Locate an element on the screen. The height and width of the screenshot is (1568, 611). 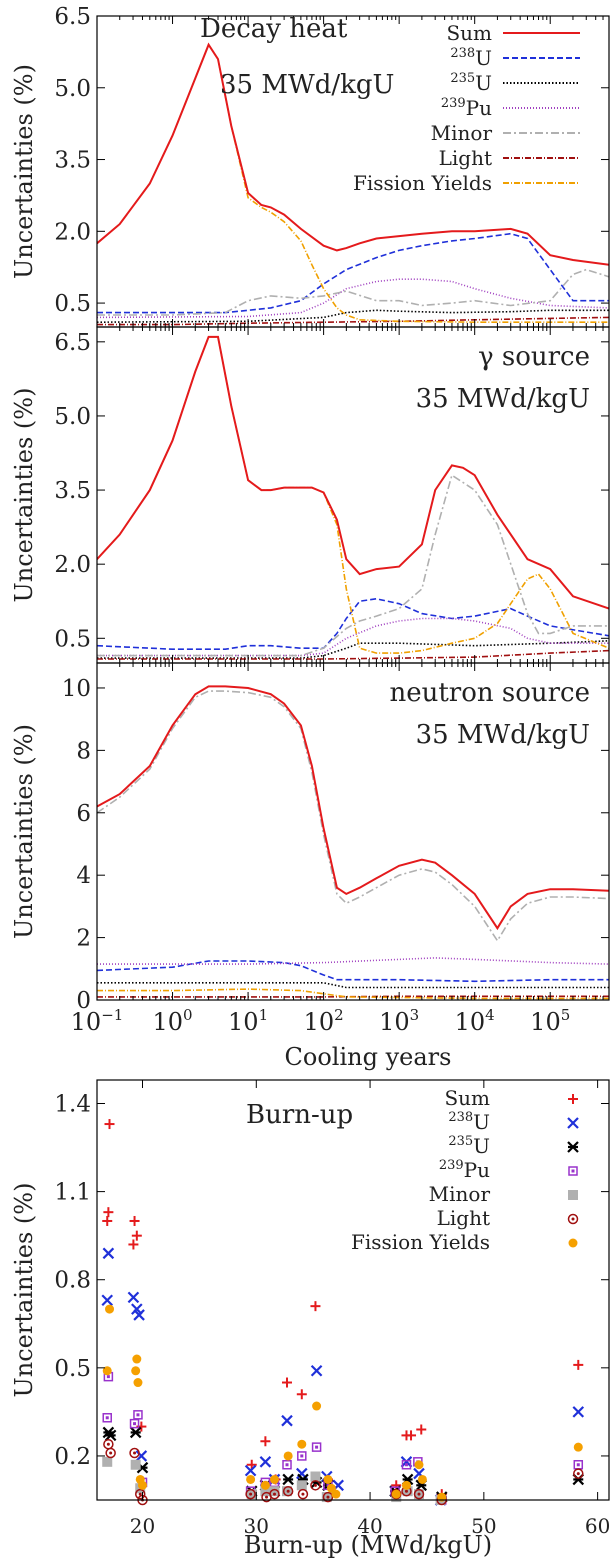
x-tick-label: 104 is located at coordinates (475, 1021).